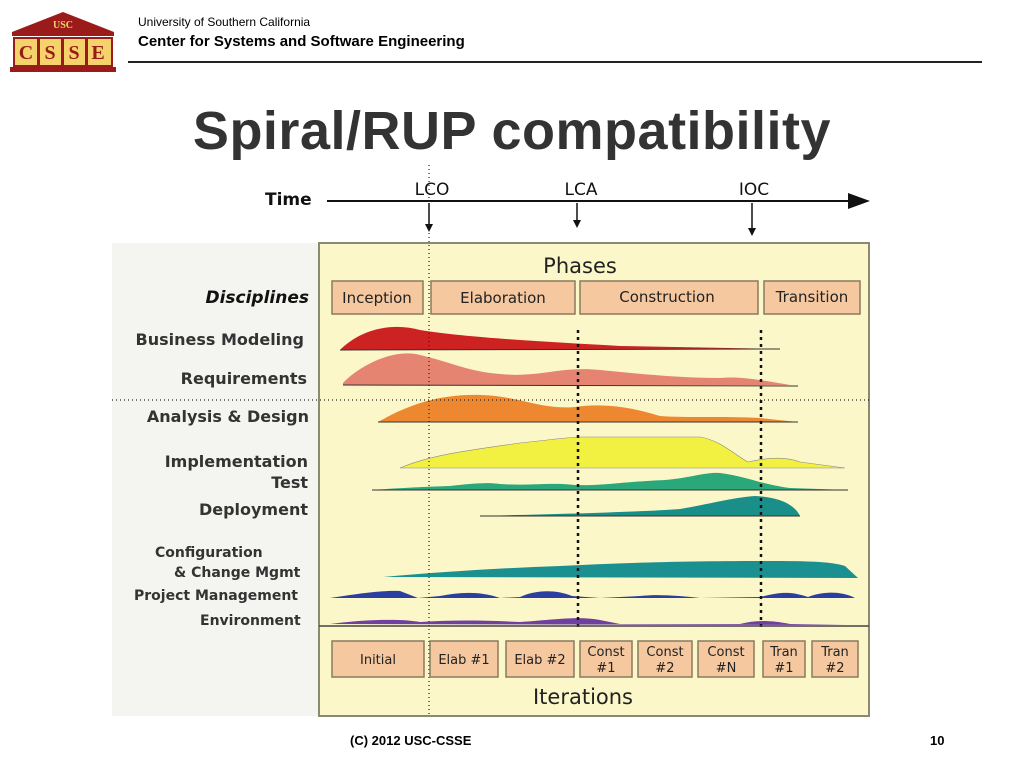  Describe the element at coordinates (620, 569) in the screenshot. I see `workload-configuration` at that location.